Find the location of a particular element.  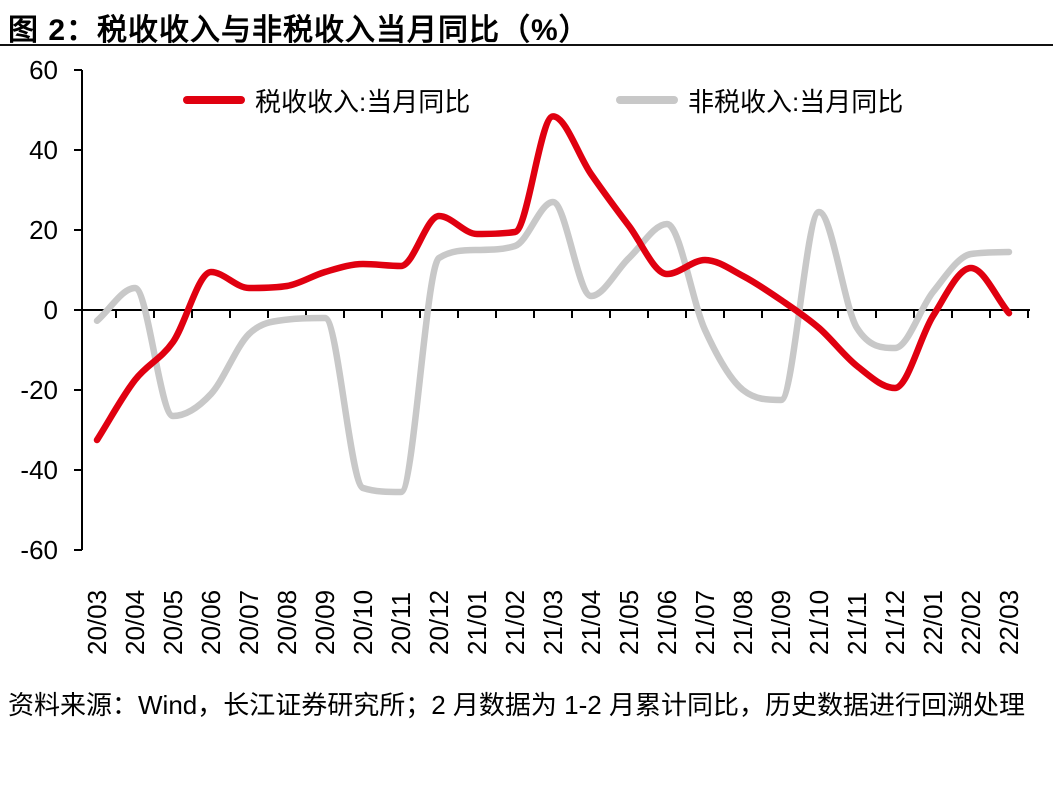

y-axis-label: 40 is located at coordinates (43, 150).